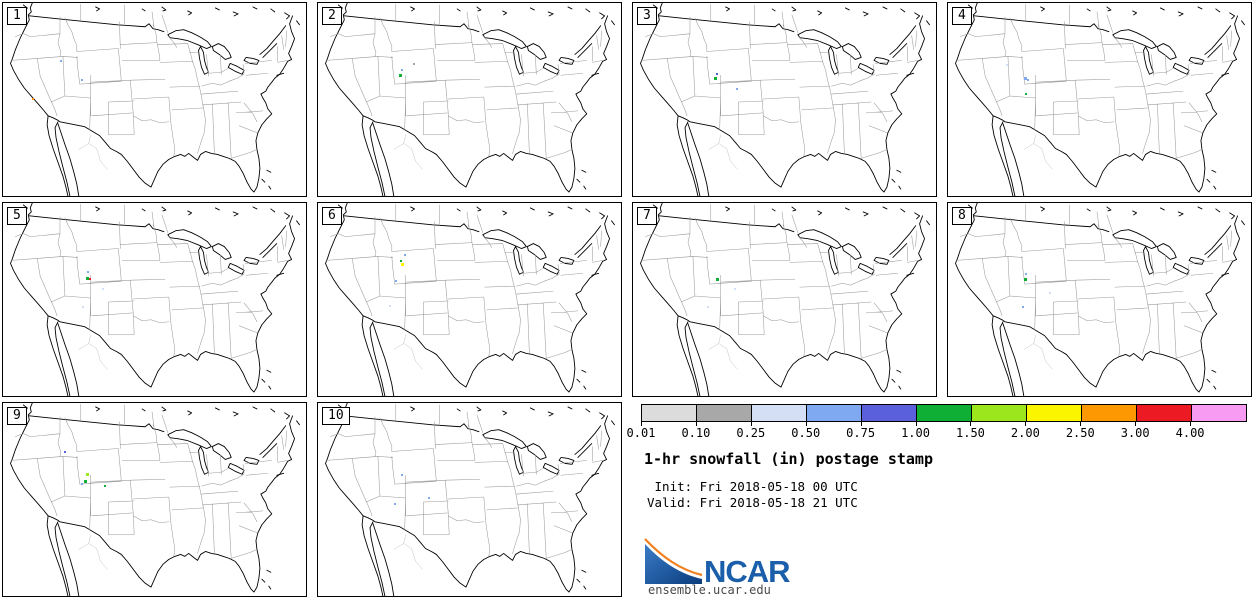 The height and width of the screenshot is (597, 1260). Describe the element at coordinates (336, 416) in the screenshot. I see `panel-number: 10` at that location.